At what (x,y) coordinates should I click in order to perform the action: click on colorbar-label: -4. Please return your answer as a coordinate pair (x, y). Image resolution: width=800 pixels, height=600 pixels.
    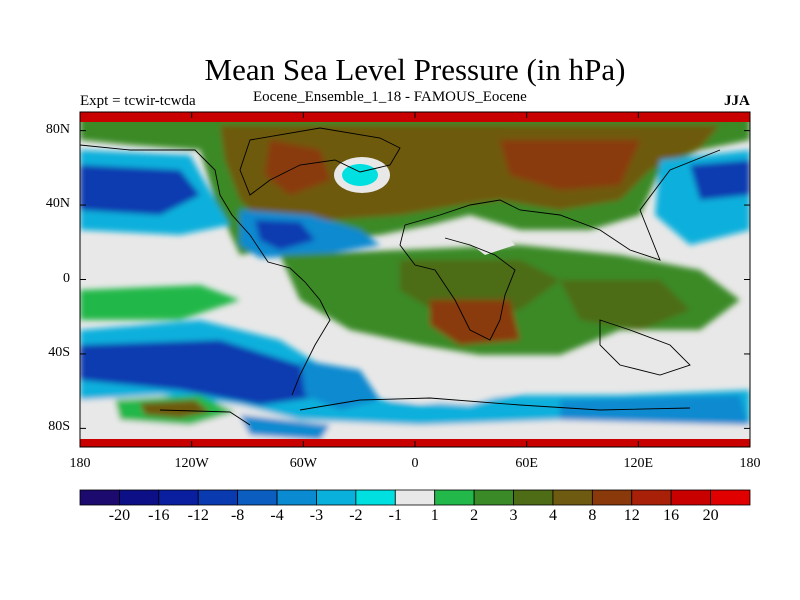
    Looking at the image, I should click on (277, 515).